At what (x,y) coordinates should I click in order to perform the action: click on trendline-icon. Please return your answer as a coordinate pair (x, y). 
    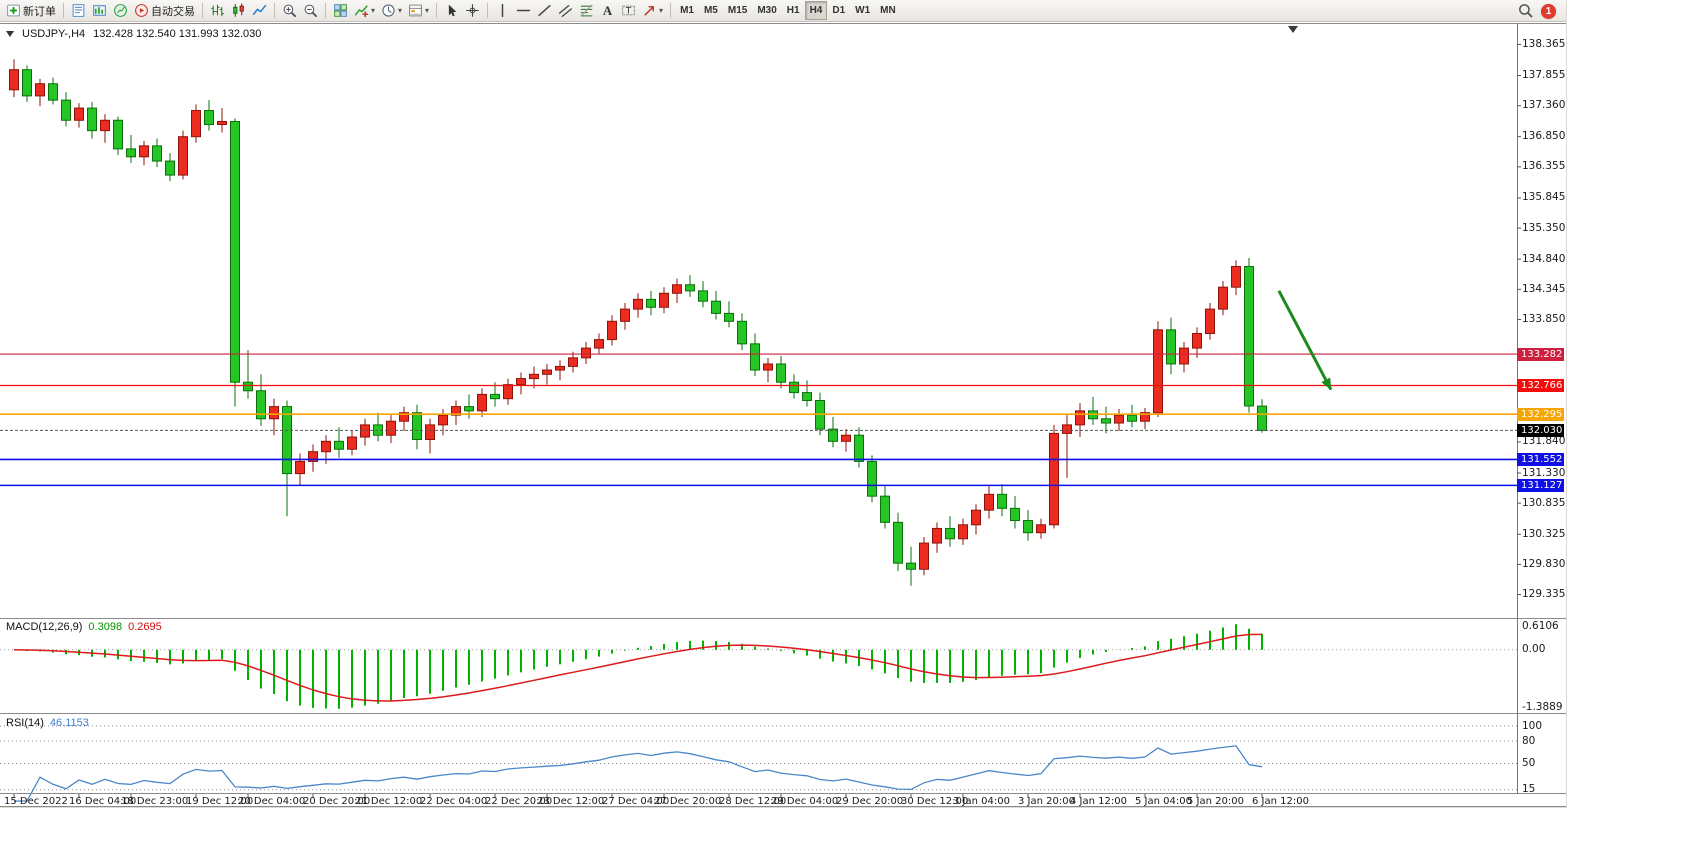
    Looking at the image, I should click on (544, 10).